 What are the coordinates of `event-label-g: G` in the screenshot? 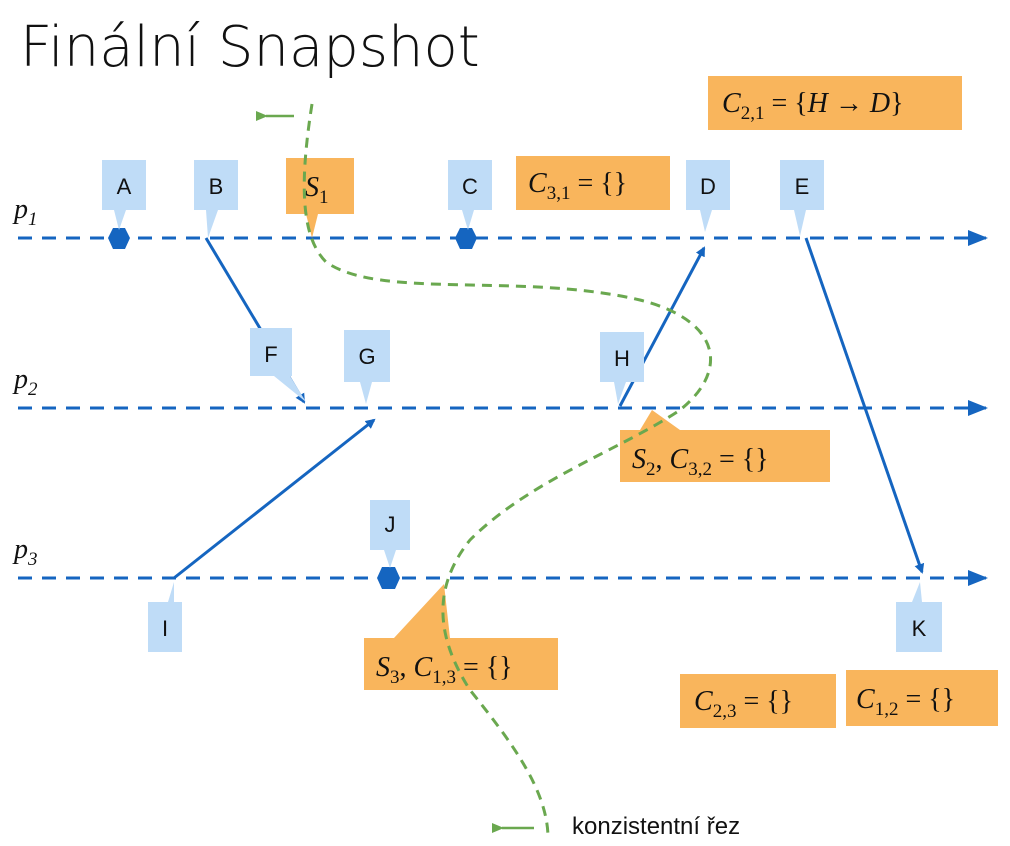 It's located at (366, 356).